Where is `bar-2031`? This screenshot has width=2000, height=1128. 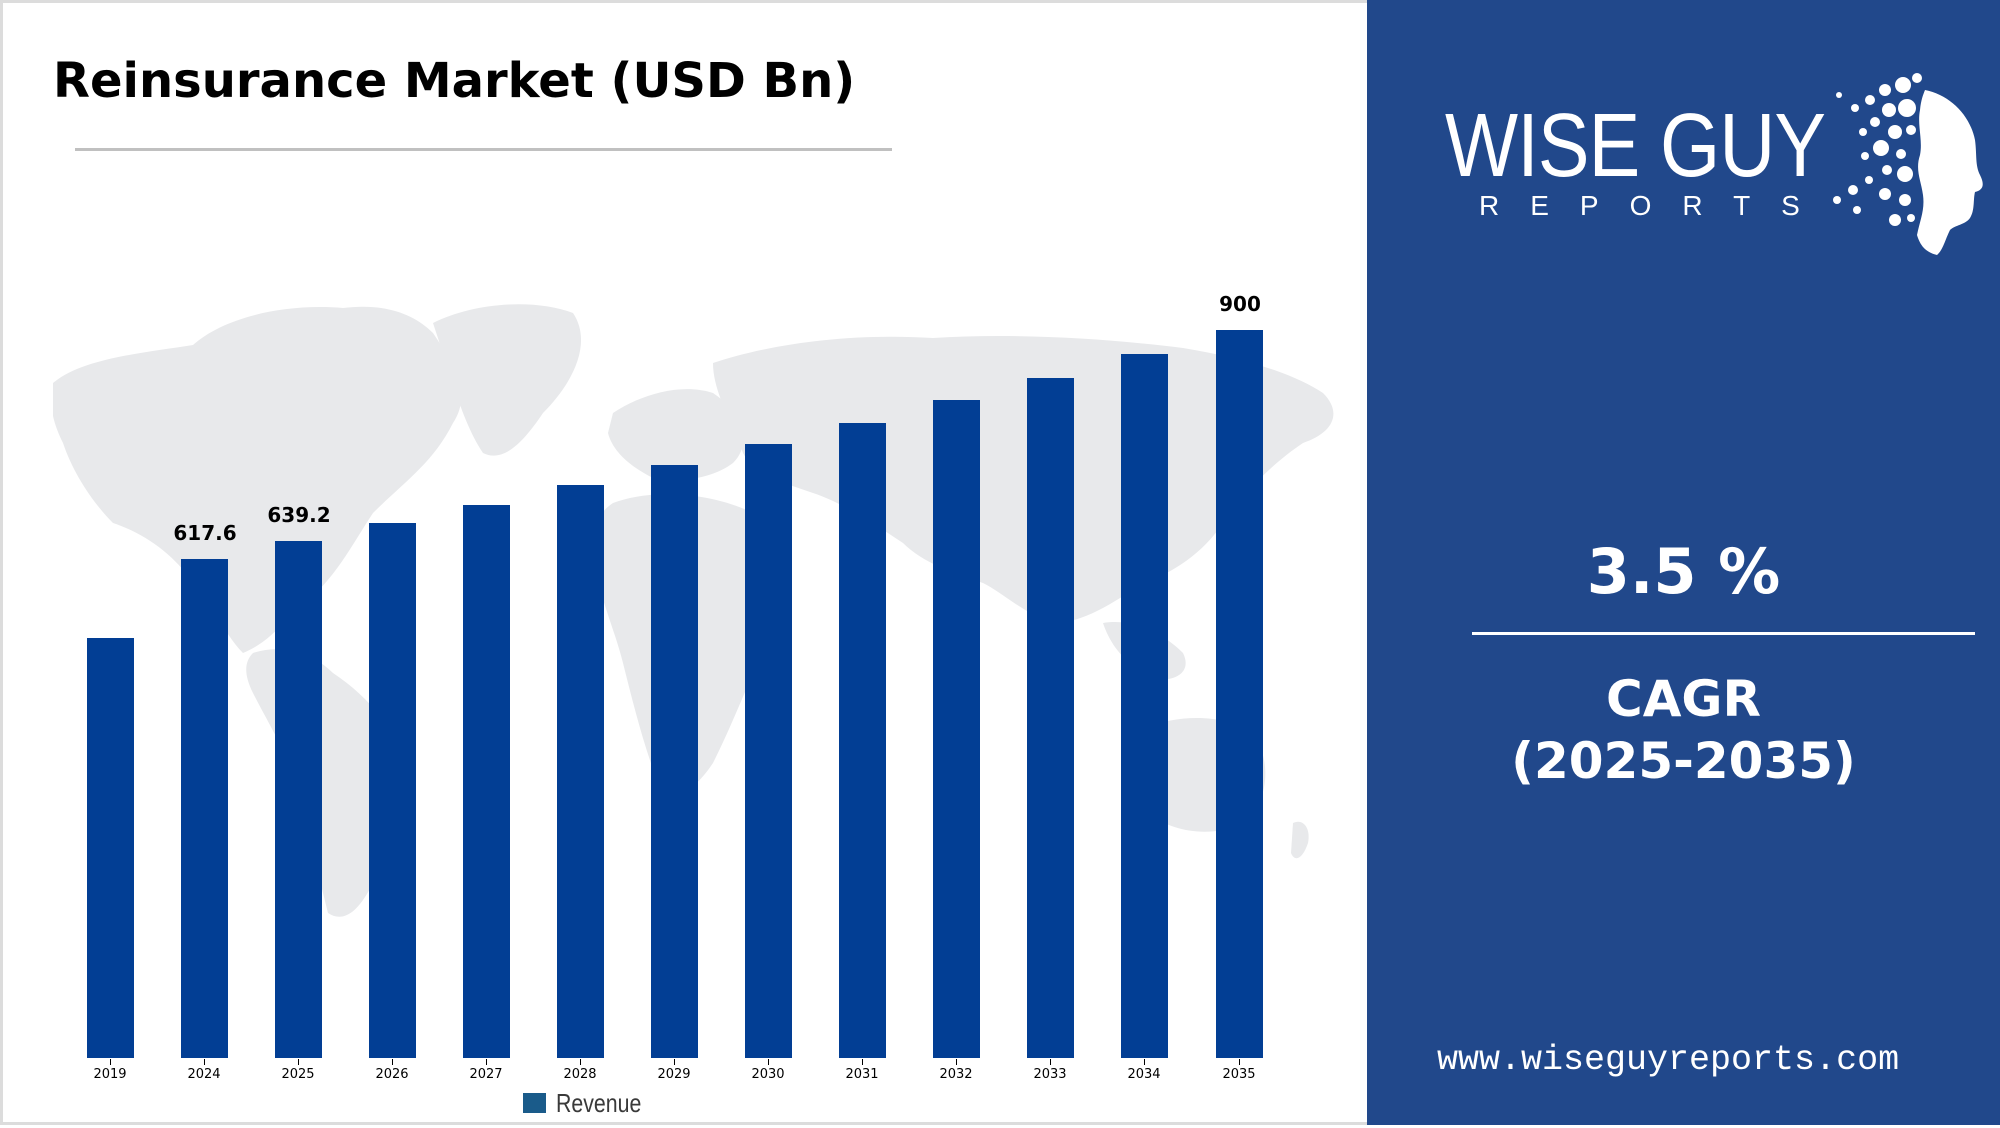
bar-2031 is located at coordinates (862, 740).